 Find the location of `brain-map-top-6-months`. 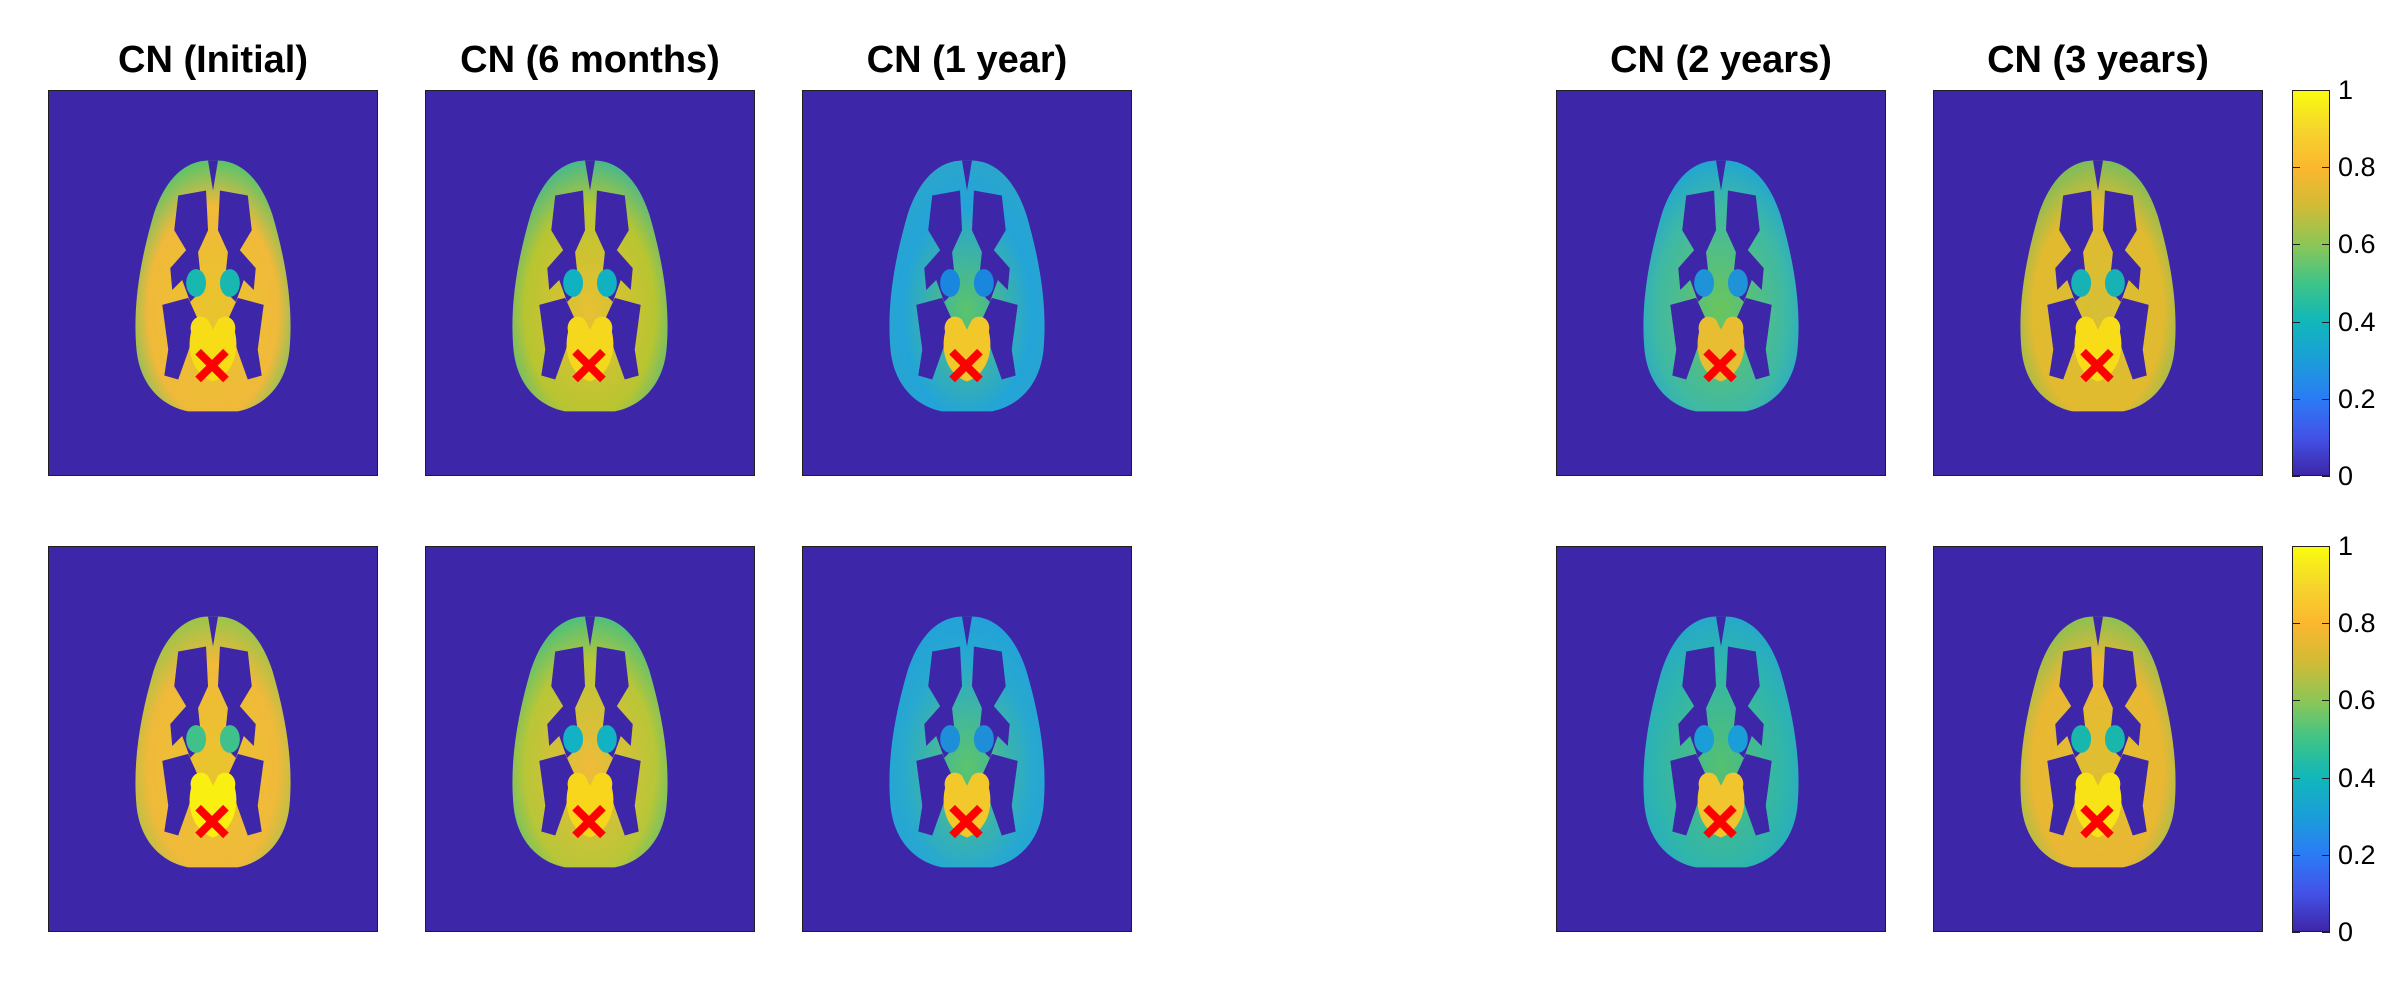

brain-map-top-6-months is located at coordinates (590, 283).